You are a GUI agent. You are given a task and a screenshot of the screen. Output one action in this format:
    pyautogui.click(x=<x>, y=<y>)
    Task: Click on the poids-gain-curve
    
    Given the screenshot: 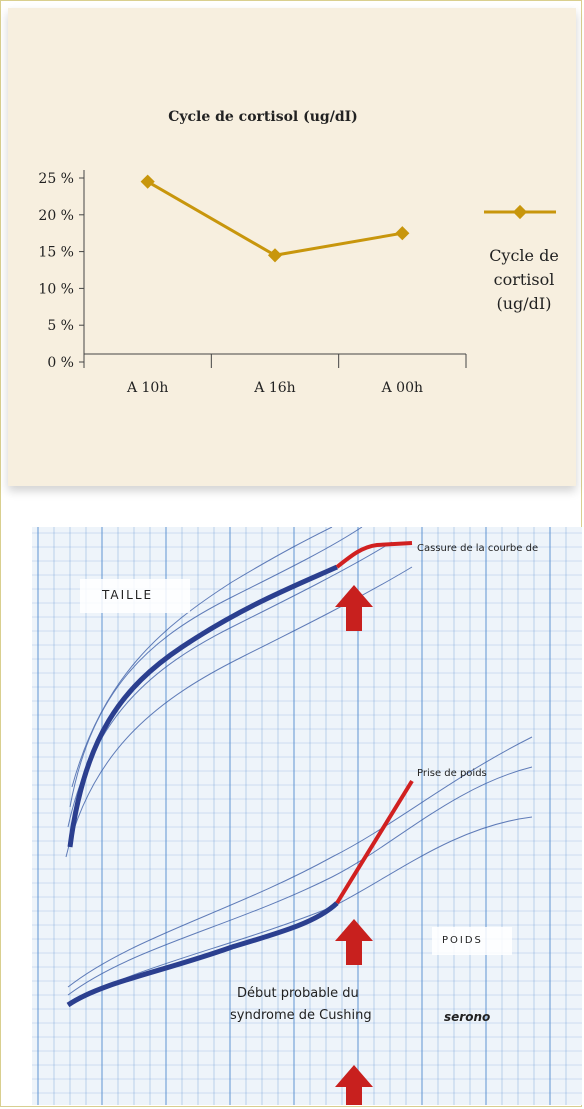 What is the action you would take?
    pyautogui.click(x=374, y=842)
    